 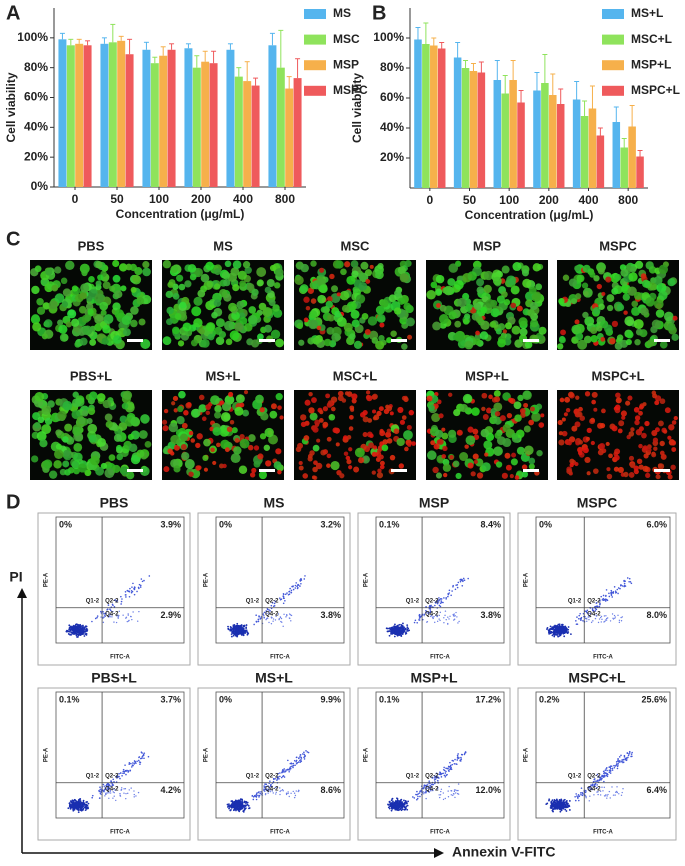 What do you see at coordinates (222, 375) in the screenshot?
I see `image-title: MS+L` at bounding box center [222, 375].